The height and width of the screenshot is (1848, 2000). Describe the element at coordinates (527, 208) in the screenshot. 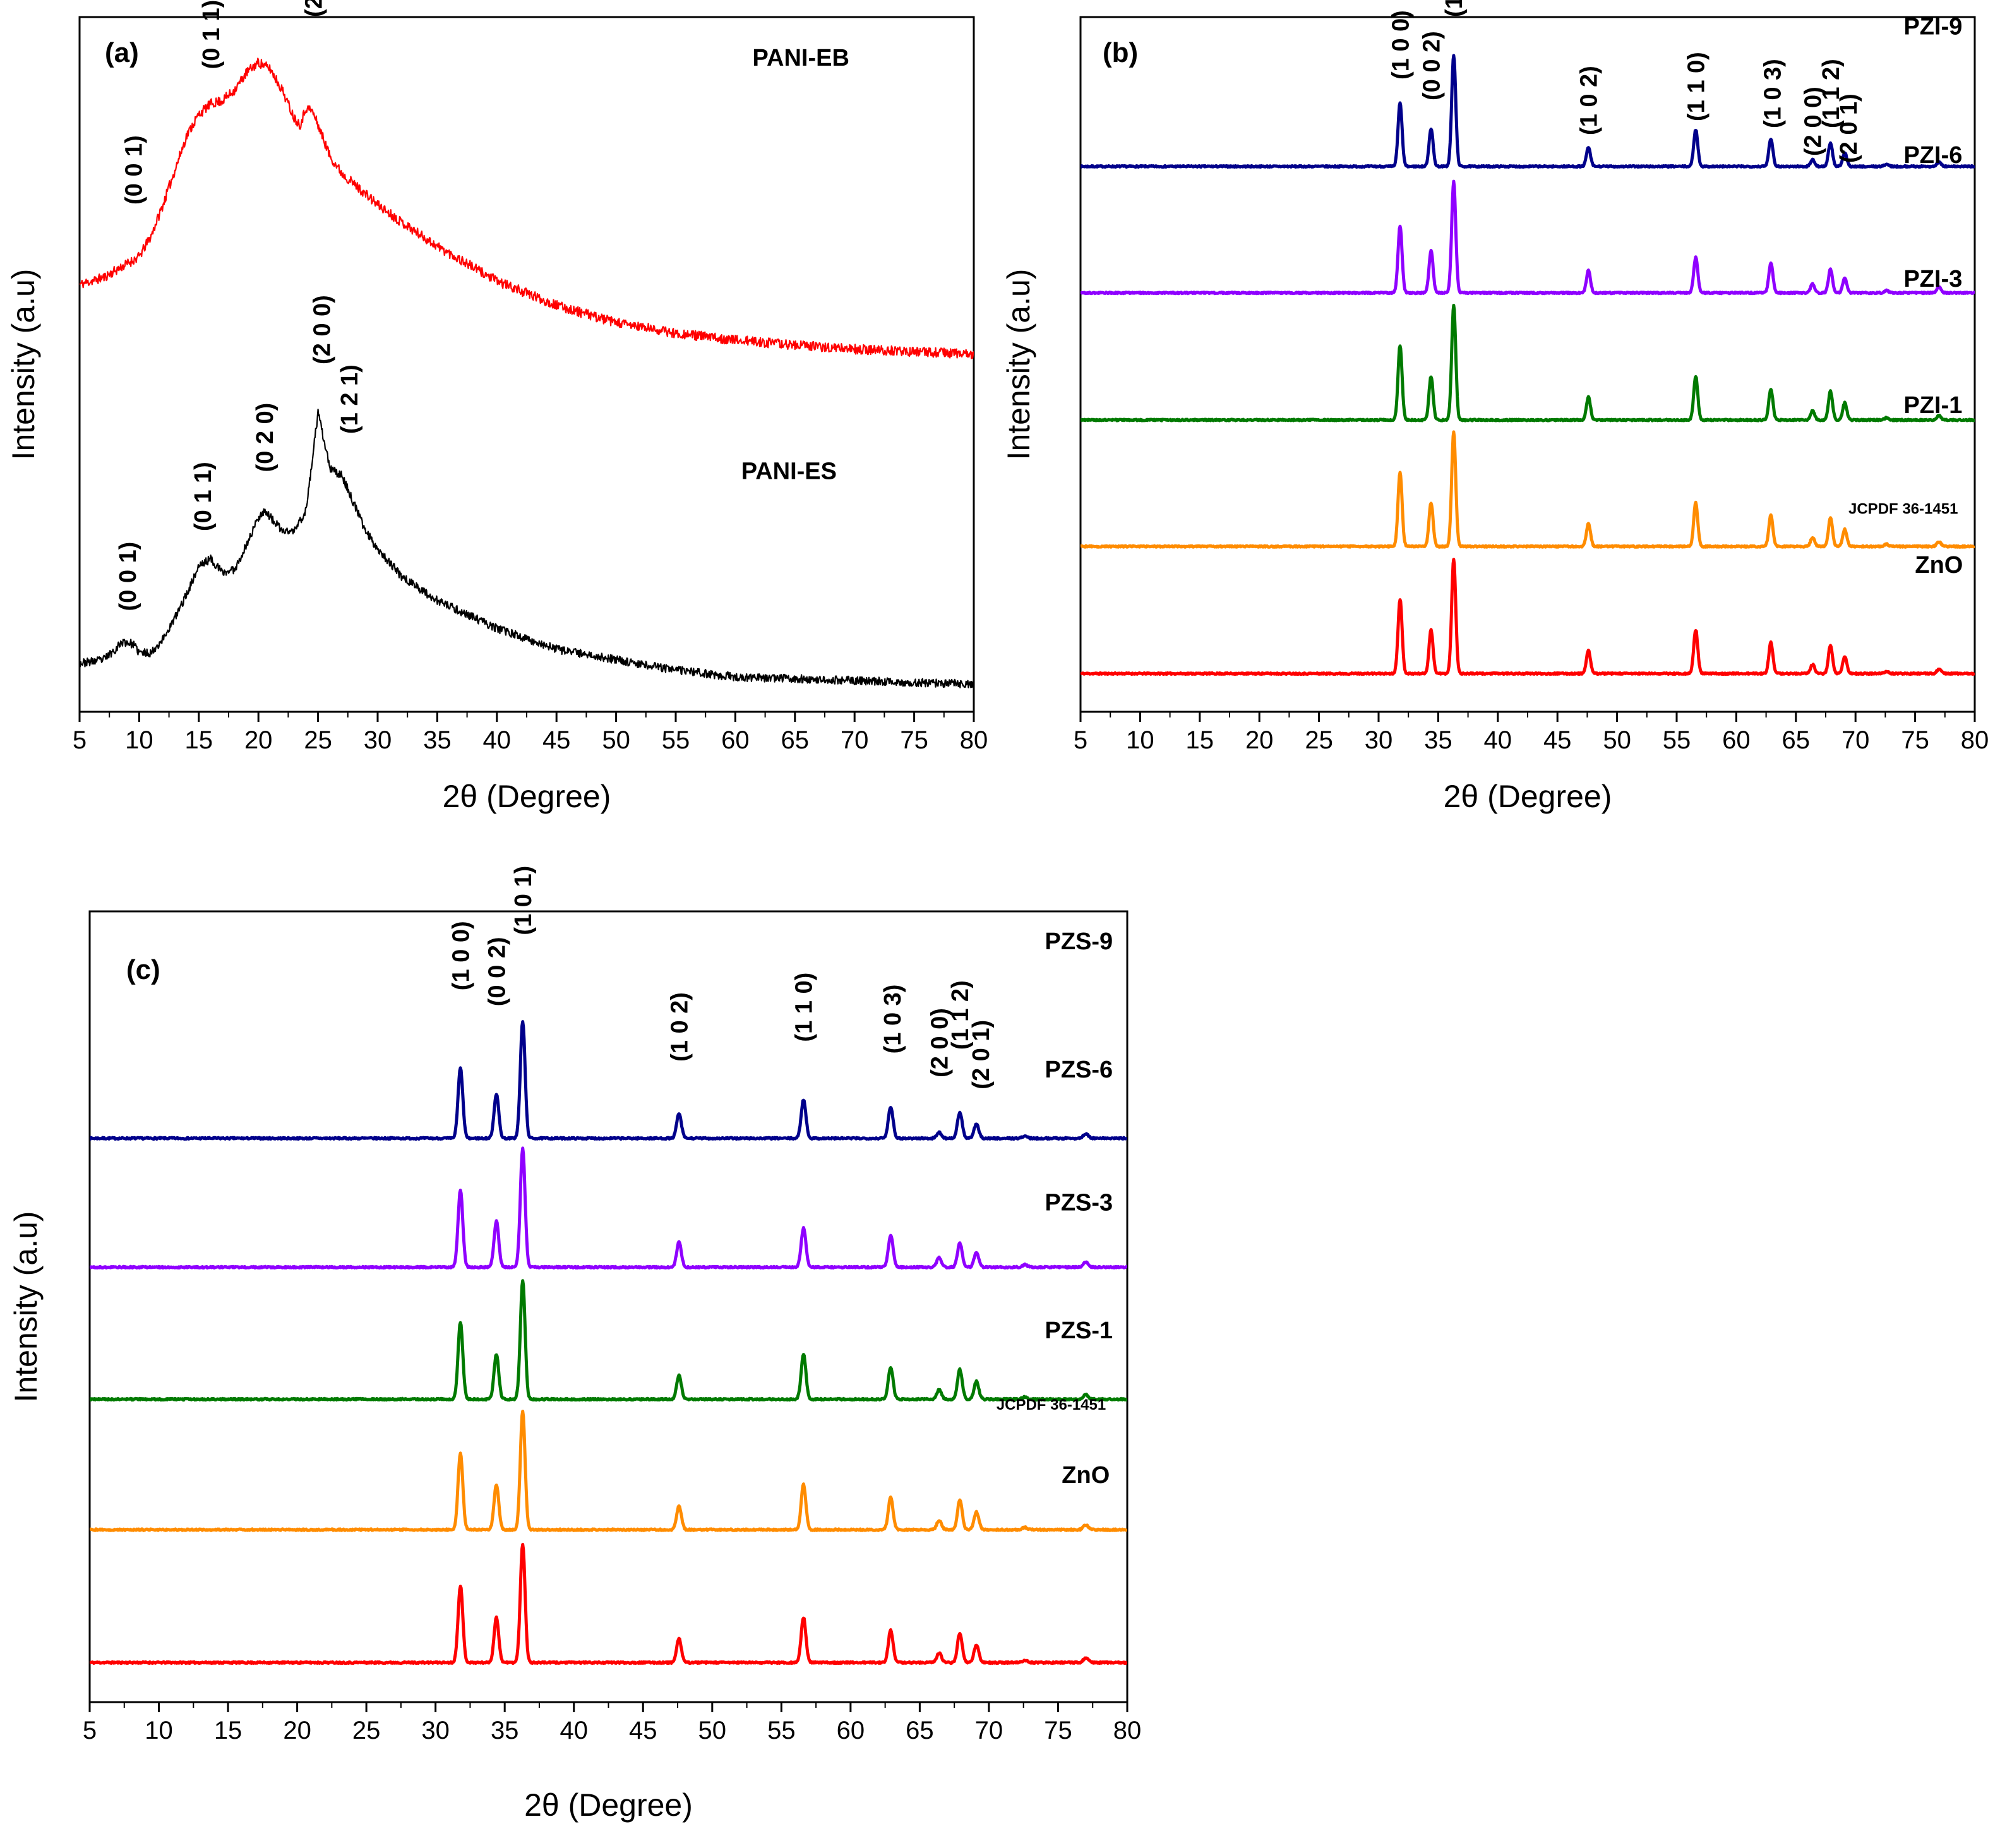

I see `series-line-pani-eb` at that location.